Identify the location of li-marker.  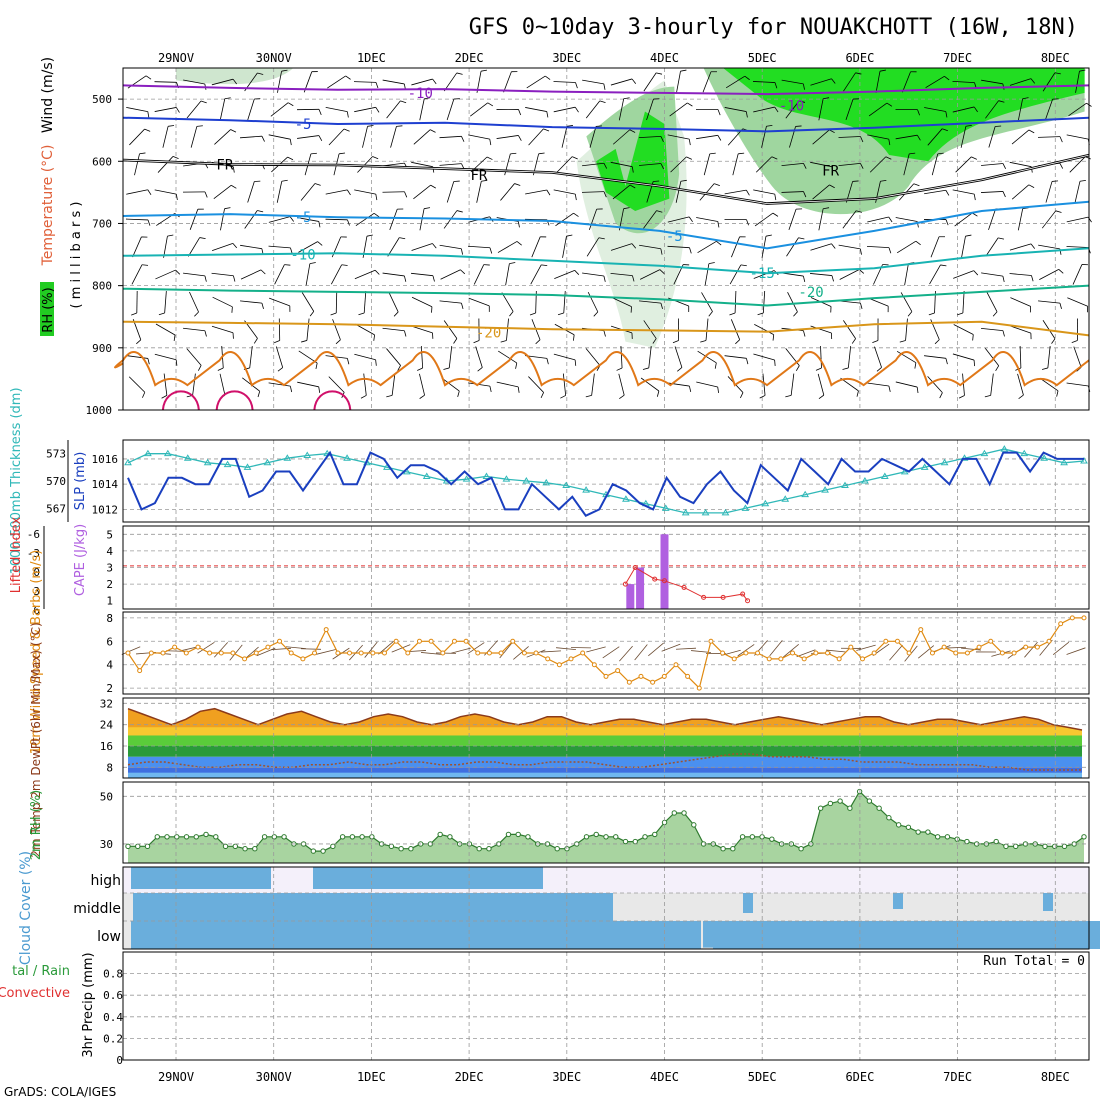
(664, 581).